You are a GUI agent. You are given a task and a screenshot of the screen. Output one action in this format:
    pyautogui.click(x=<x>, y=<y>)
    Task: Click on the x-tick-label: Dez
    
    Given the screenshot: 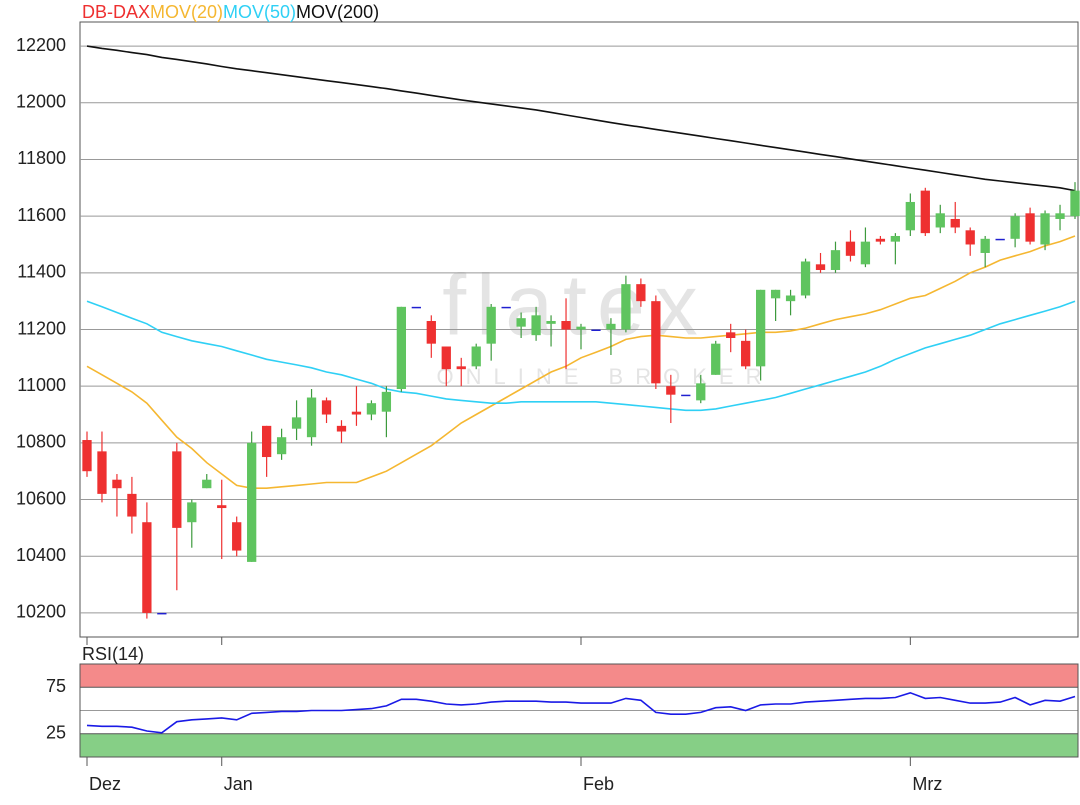 What is the action you would take?
    pyautogui.click(x=105, y=784)
    